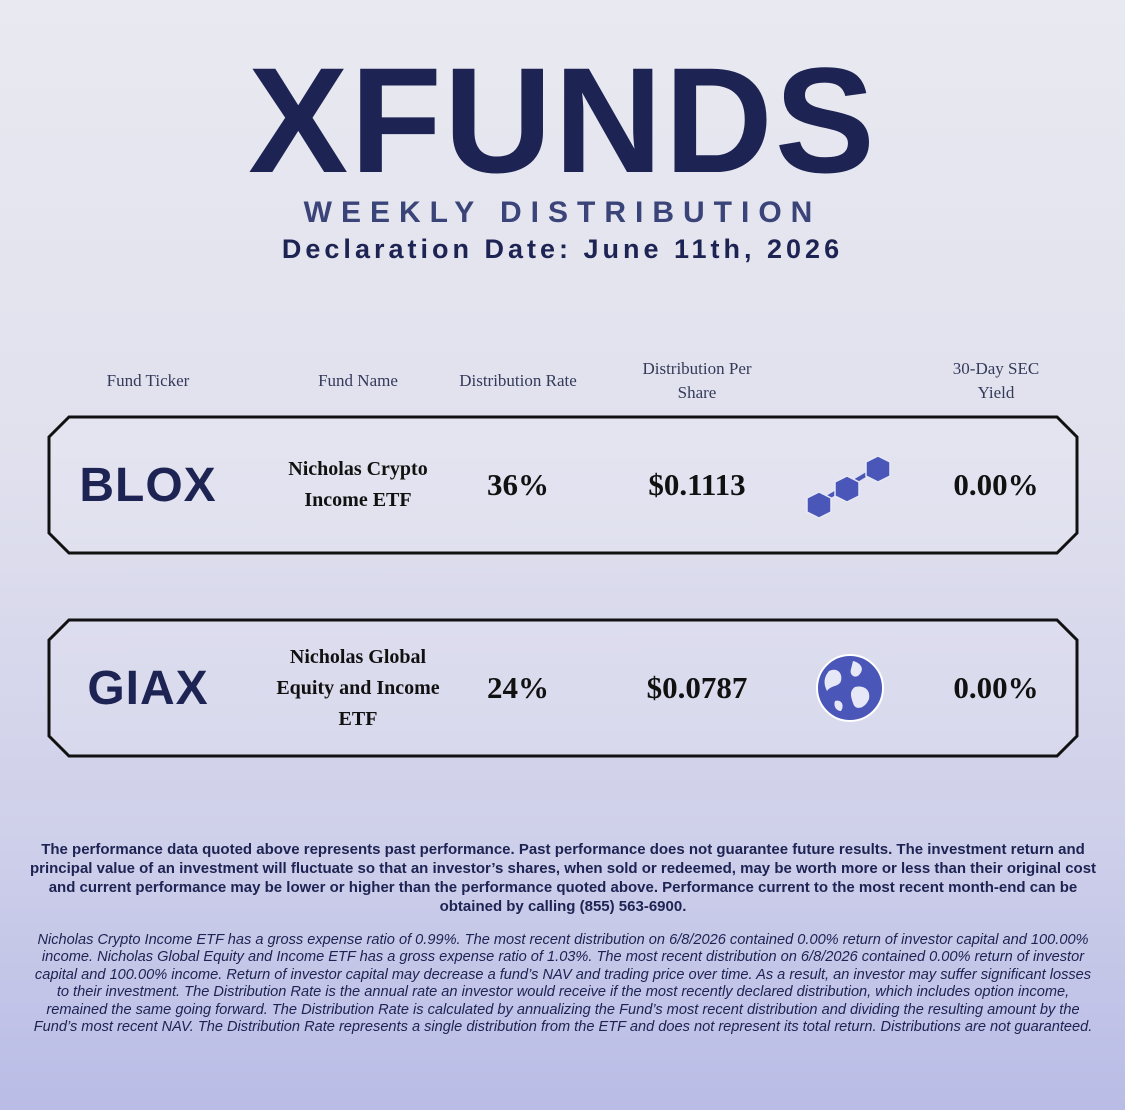  Describe the element at coordinates (518, 484) in the screenshot. I see `distribution-rate: 36%` at that location.